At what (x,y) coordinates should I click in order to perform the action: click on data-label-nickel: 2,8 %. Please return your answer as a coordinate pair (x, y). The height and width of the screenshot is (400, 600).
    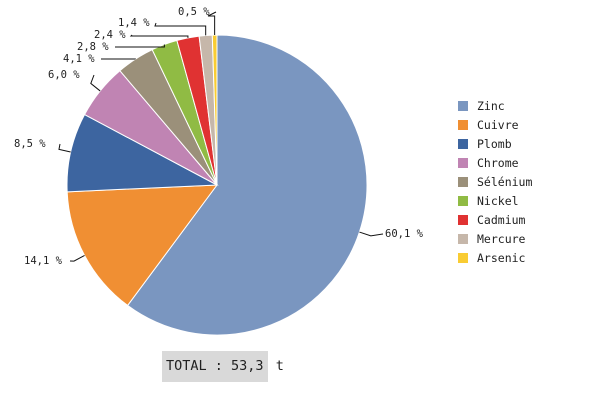
    Looking at the image, I should click on (93, 47).